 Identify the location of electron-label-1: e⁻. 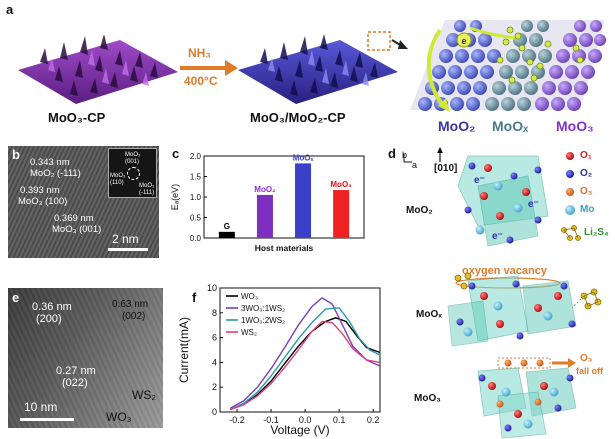
(479, 180).